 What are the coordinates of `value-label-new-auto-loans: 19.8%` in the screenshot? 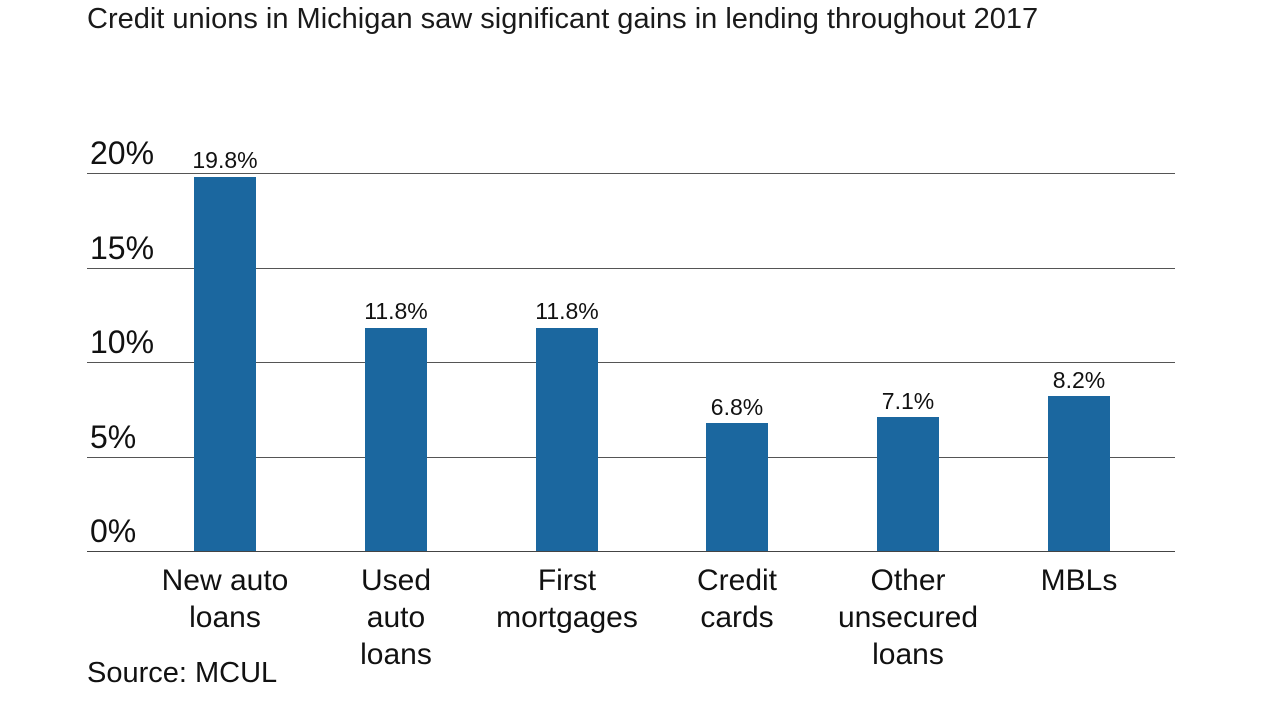 It's located at (225, 160).